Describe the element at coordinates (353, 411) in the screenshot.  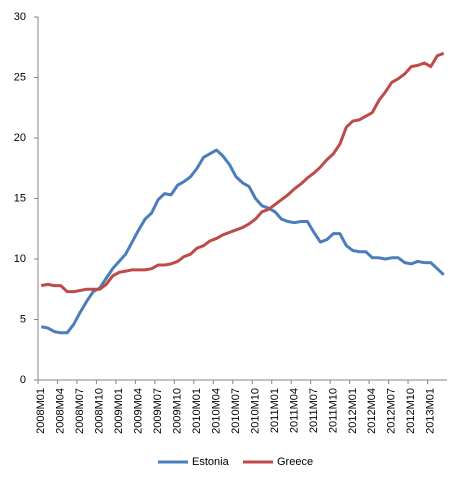
I see `x-tick-label: 2012M01` at that location.